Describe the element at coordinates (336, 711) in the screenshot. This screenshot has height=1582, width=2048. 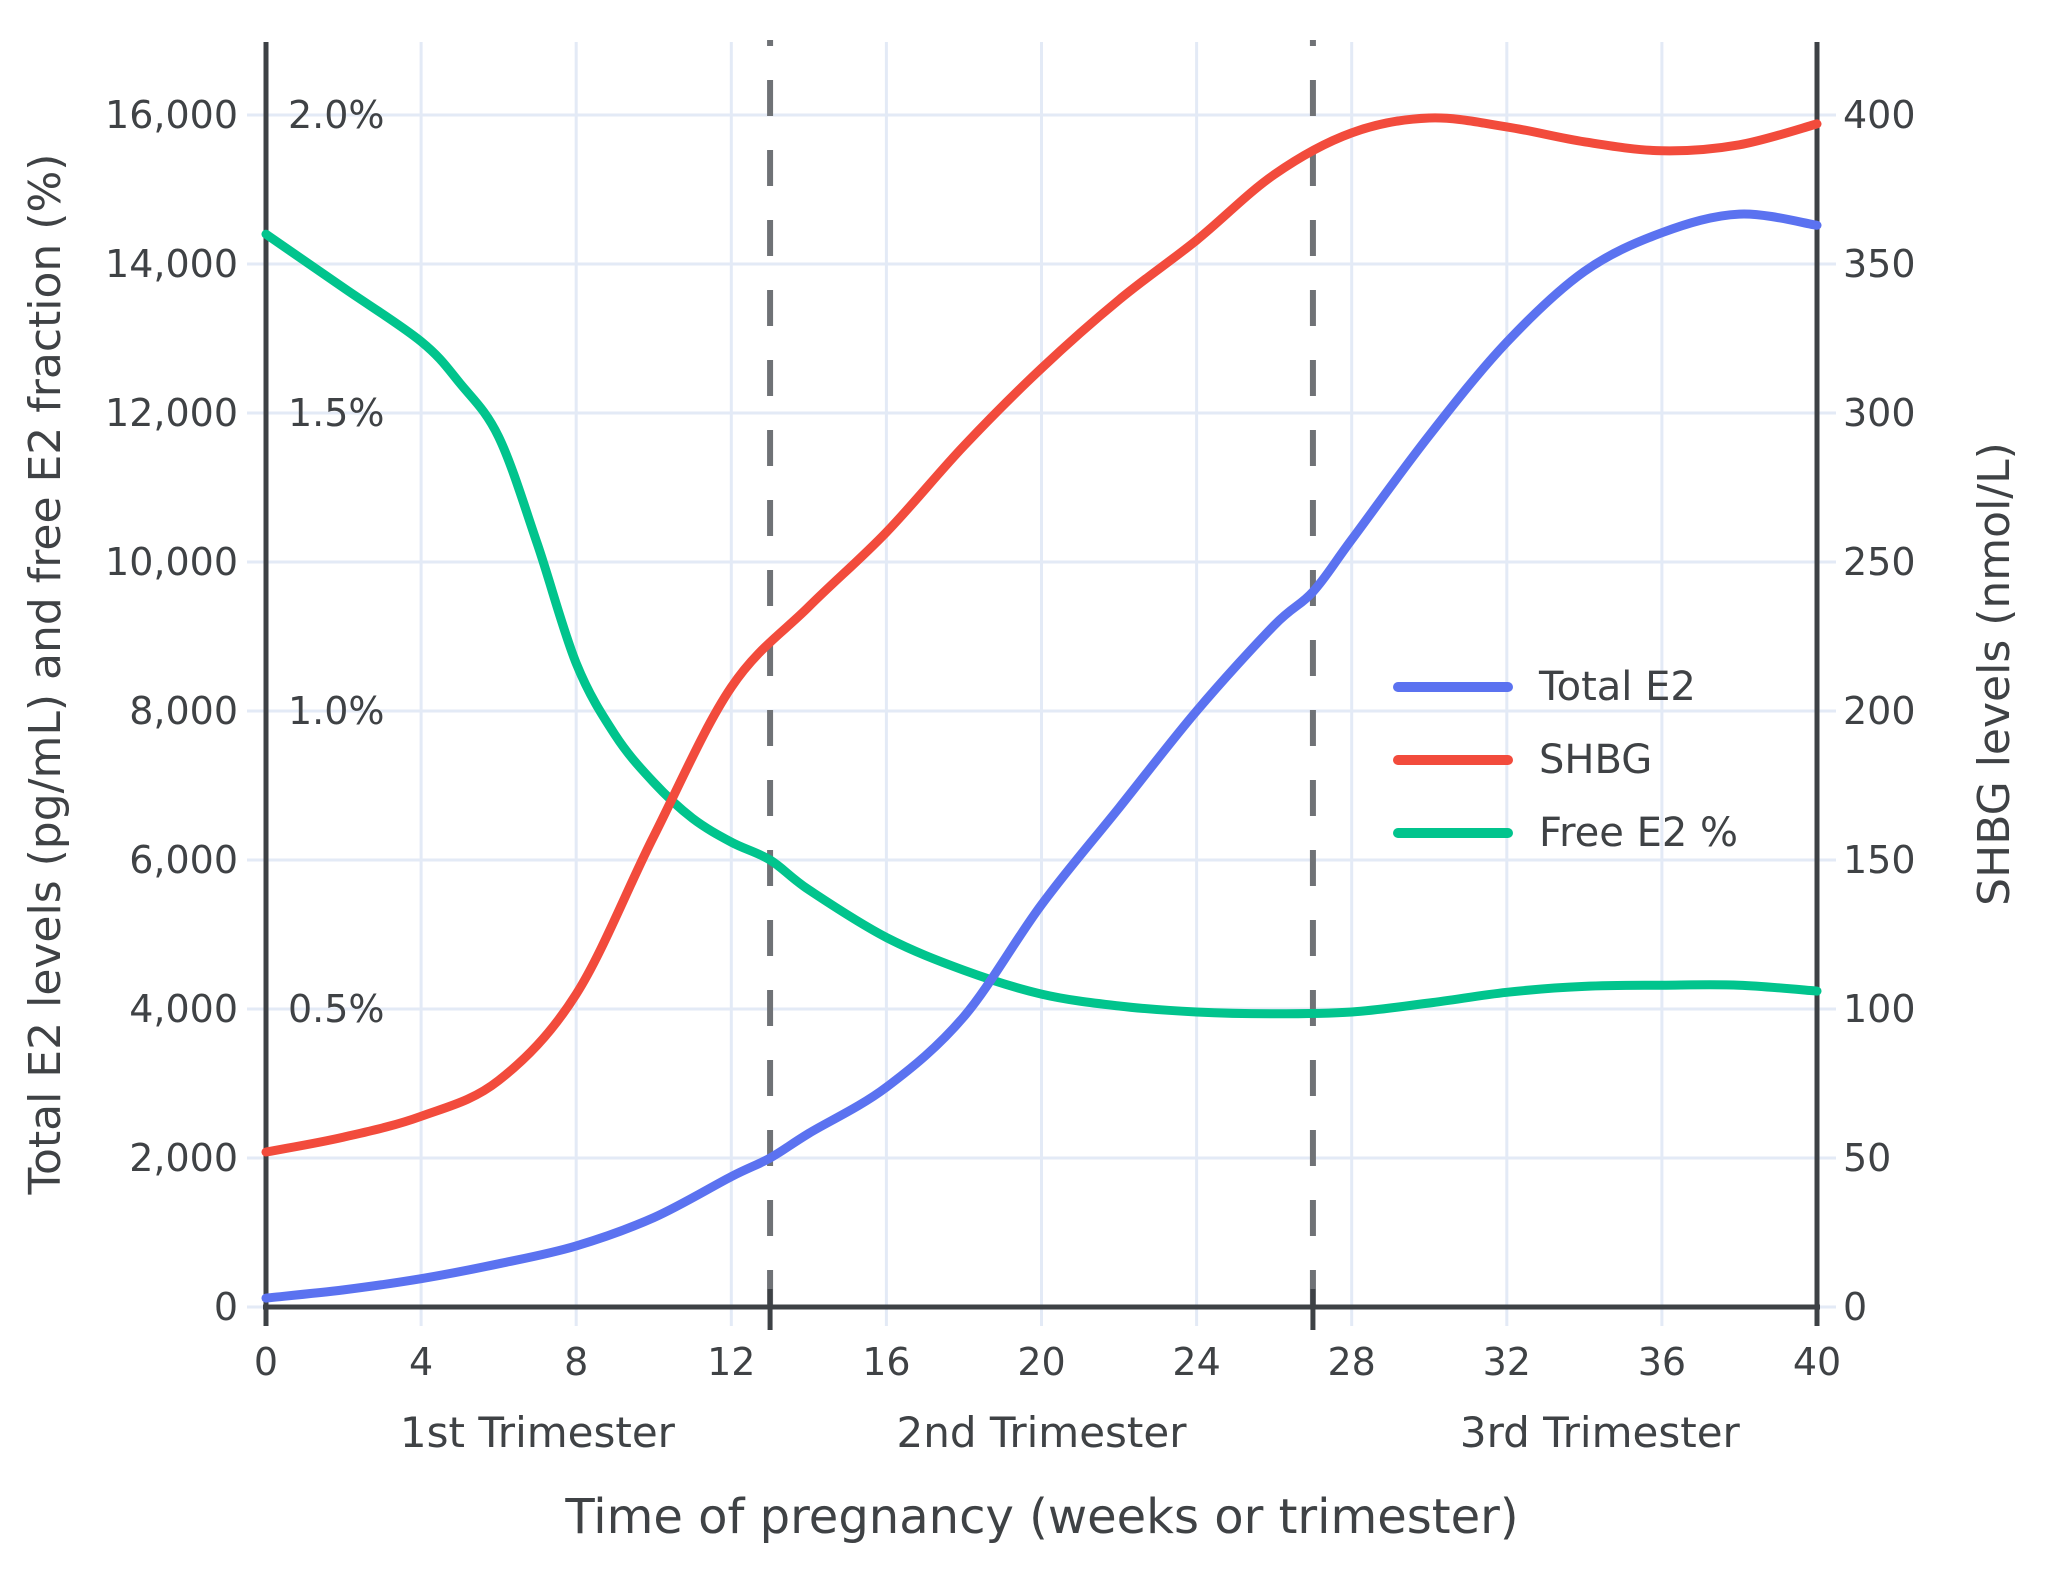
I see `percent-tick-label: 1.0%` at that location.